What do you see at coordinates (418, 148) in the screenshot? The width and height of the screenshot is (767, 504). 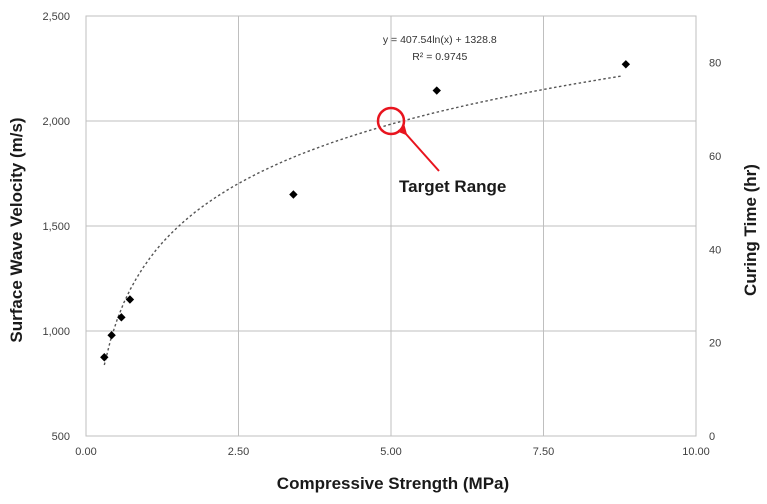 I see `target-arrow` at bounding box center [418, 148].